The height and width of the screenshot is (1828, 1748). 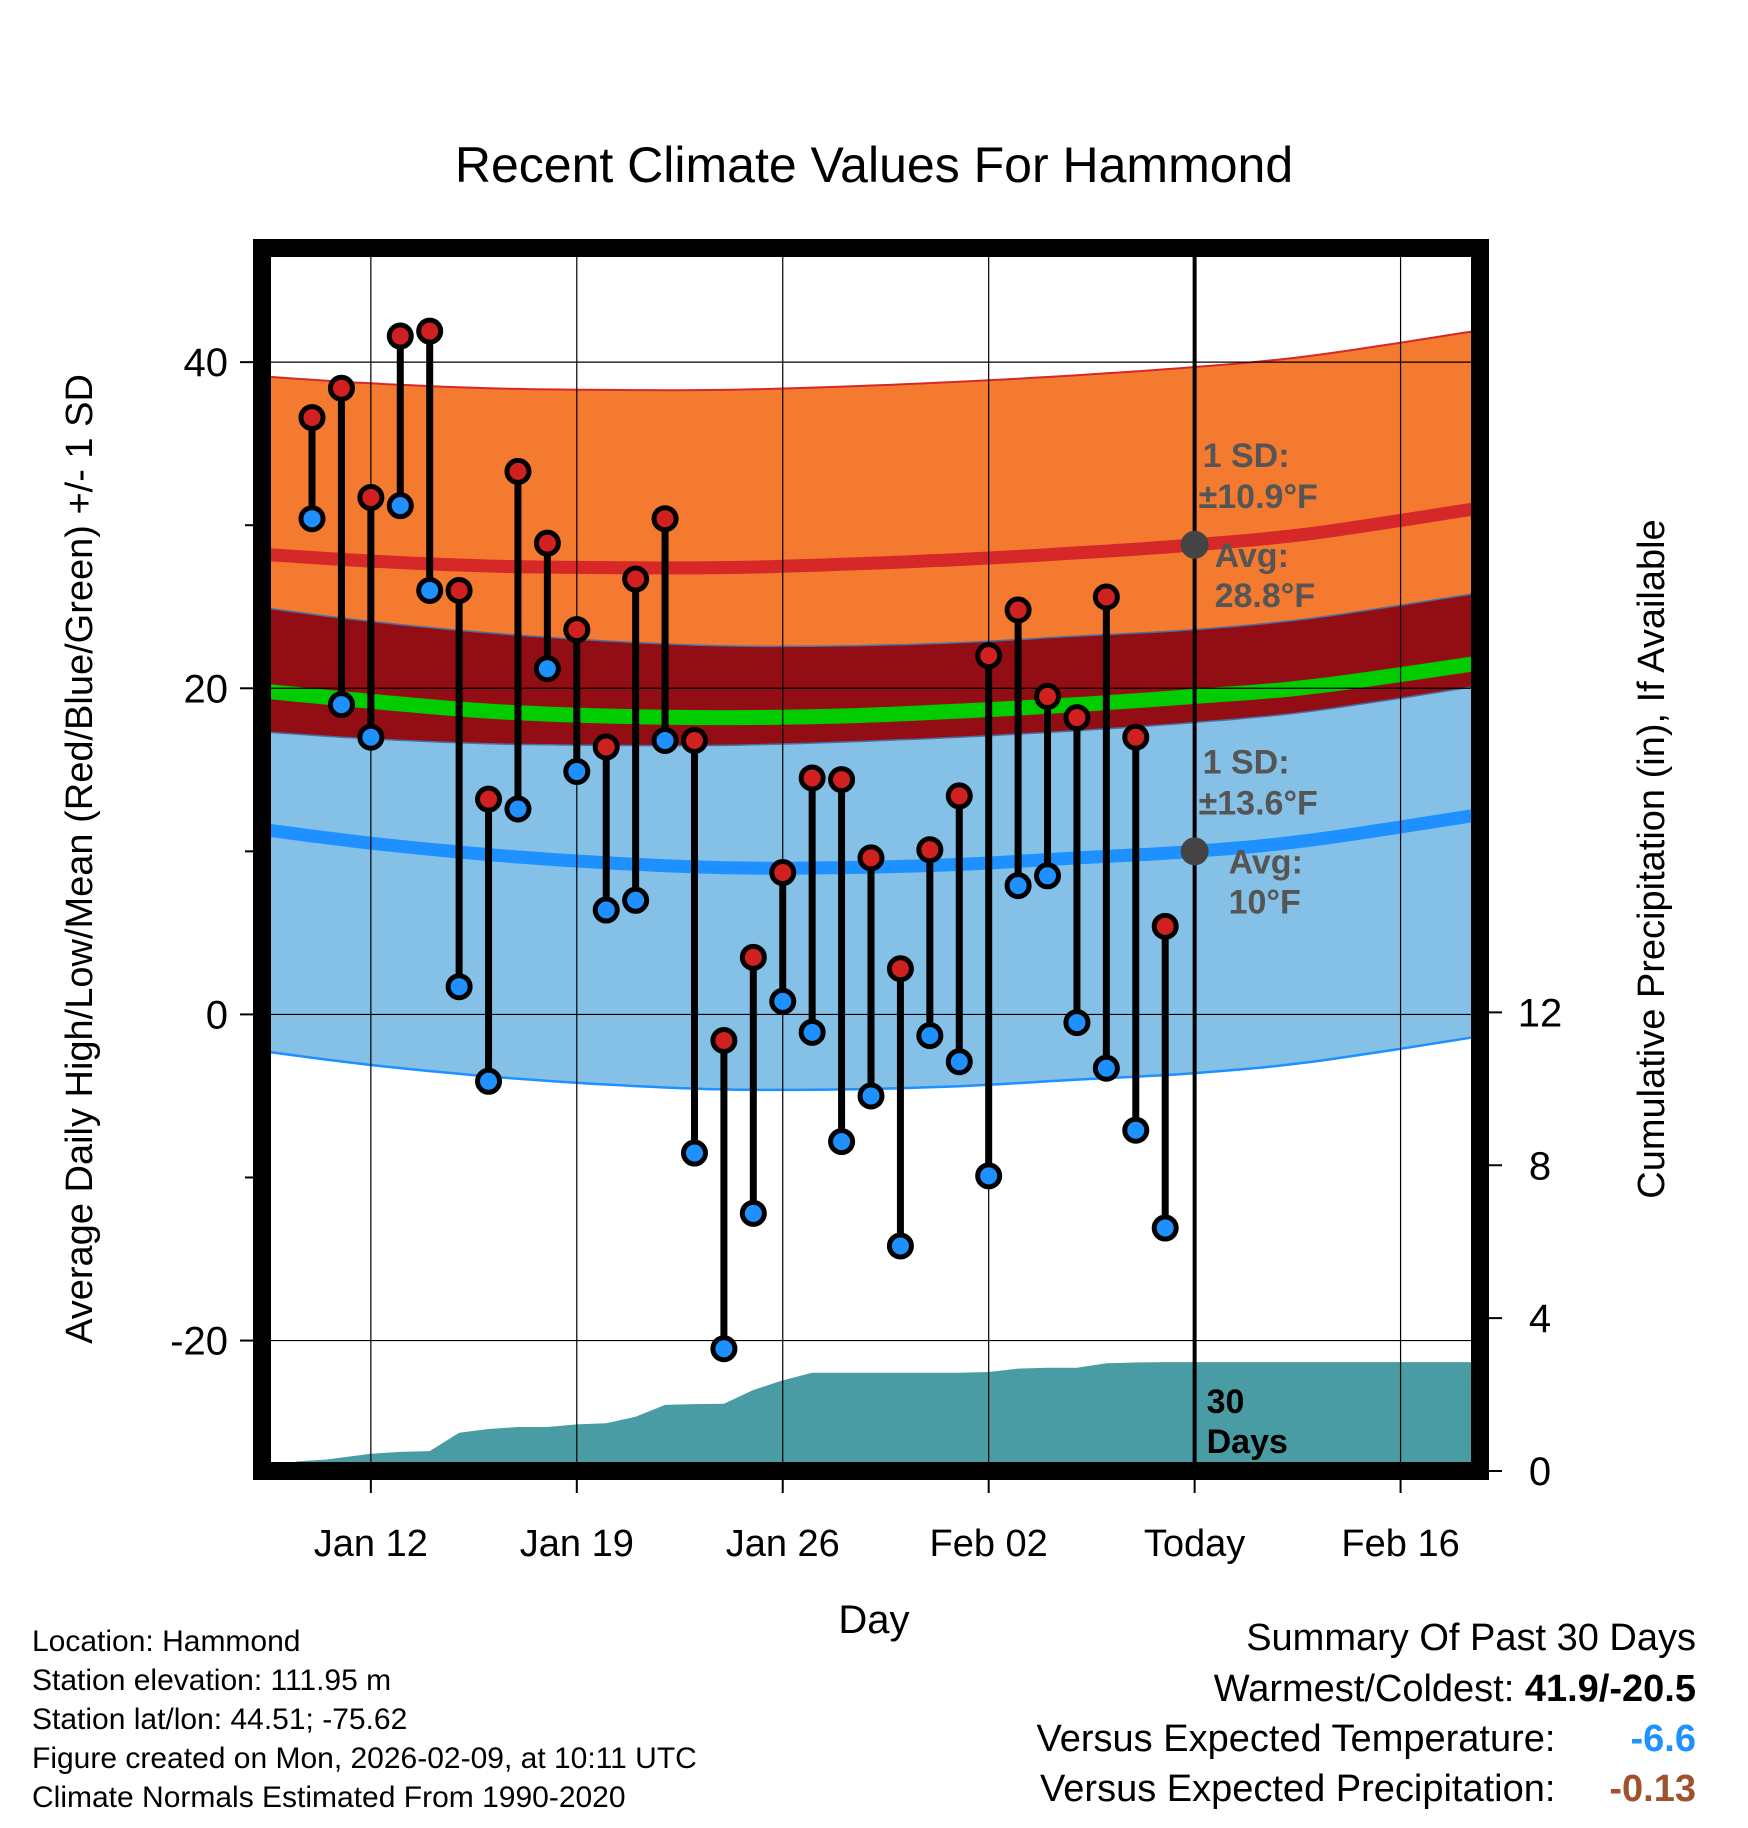 What do you see at coordinates (871, 361) in the screenshot?
I see `high-upper-edge` at bounding box center [871, 361].